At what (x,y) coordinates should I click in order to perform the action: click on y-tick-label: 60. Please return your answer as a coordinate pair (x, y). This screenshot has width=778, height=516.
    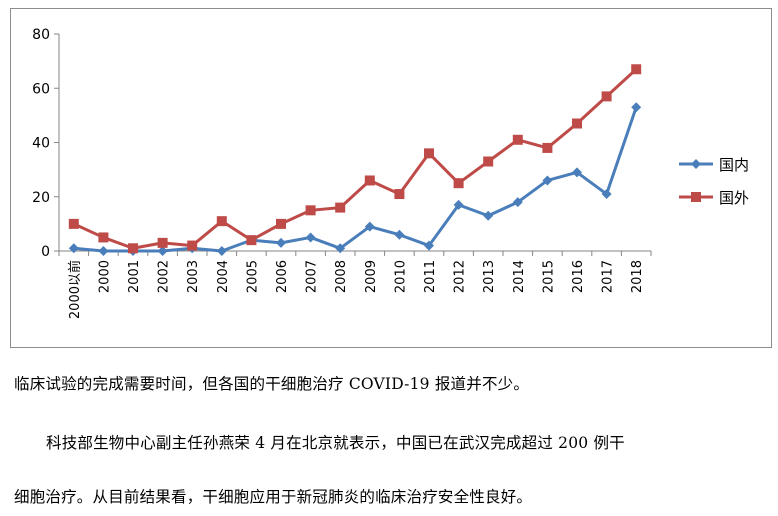
    Looking at the image, I should click on (41, 89).